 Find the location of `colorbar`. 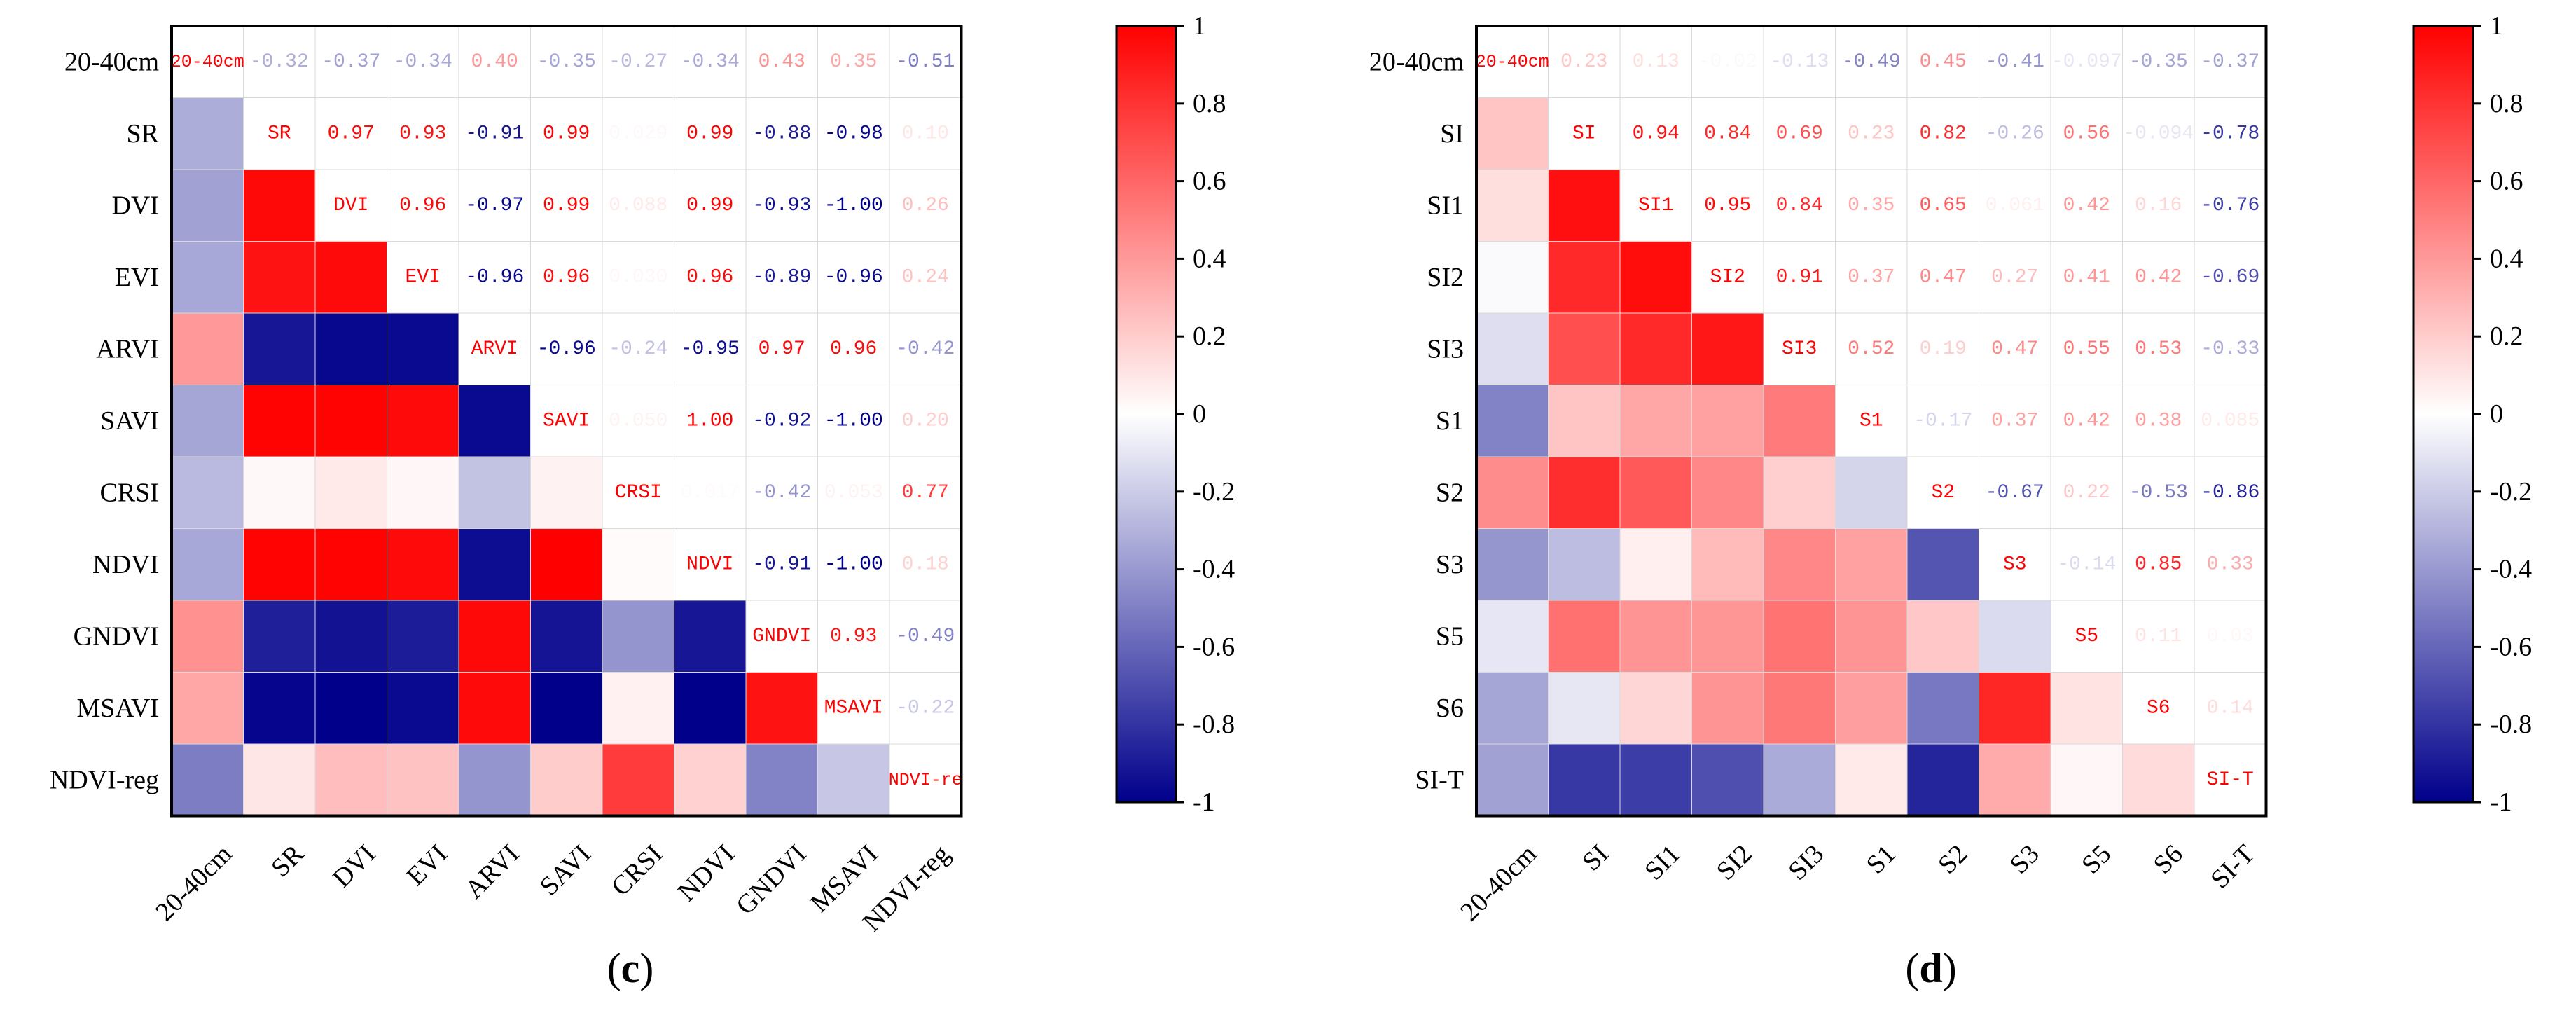

colorbar is located at coordinates (1146, 414).